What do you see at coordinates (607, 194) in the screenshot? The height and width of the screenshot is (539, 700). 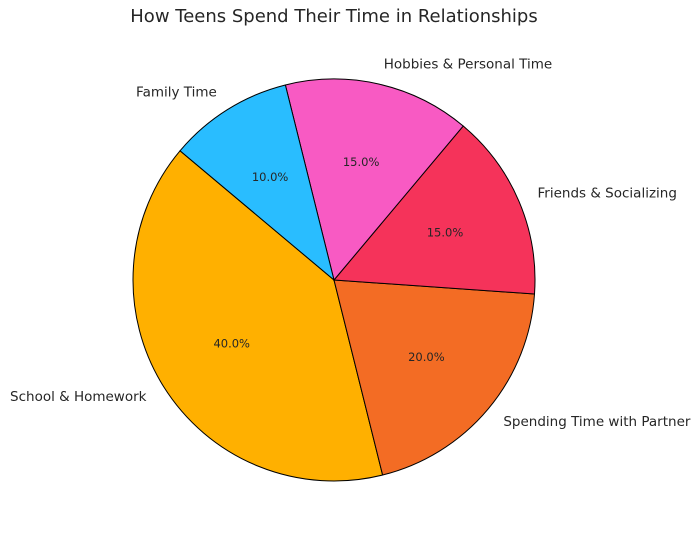 I see `slice-label: Friends & Socializing` at bounding box center [607, 194].